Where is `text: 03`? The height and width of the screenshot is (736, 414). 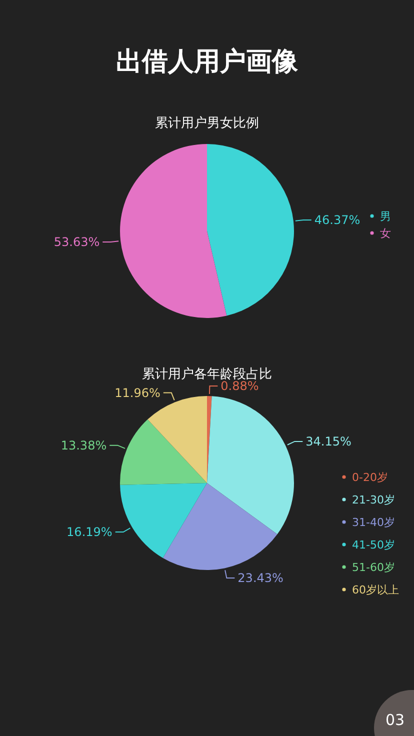
text: 03 is located at coordinates (395, 720).